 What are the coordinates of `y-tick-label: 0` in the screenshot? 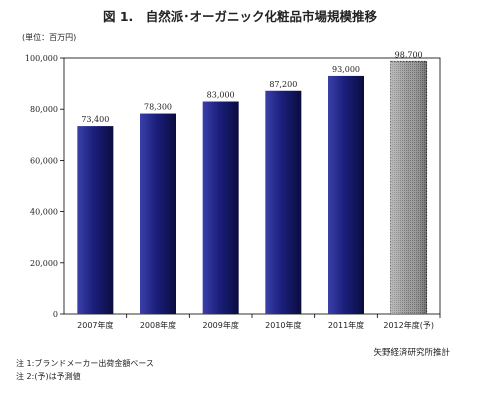 It's located at (55, 314).